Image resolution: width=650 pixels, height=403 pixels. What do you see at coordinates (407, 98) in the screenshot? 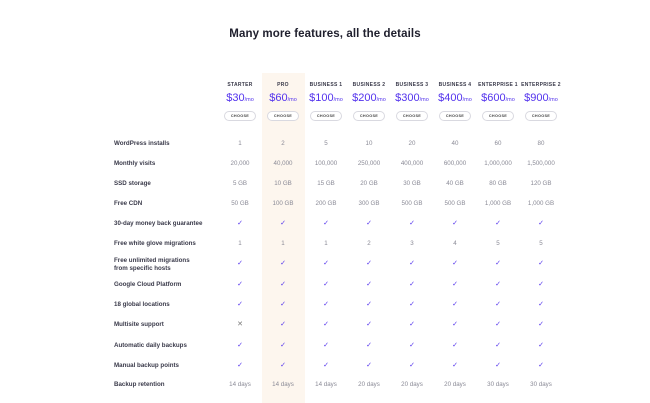
I see `price-amount: $300` at bounding box center [407, 98].